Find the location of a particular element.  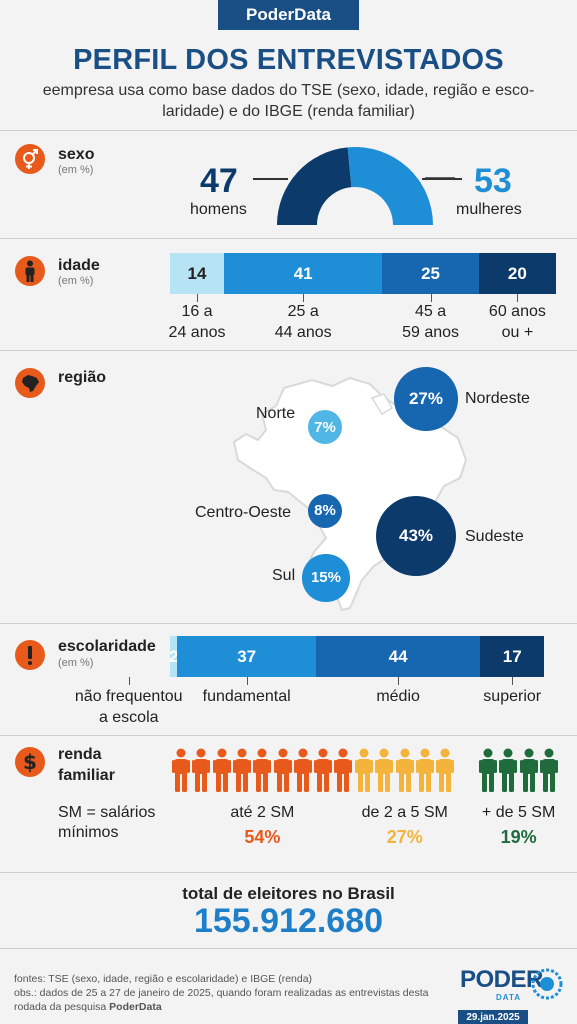

region-bubble: 7% is located at coordinates (325, 427).